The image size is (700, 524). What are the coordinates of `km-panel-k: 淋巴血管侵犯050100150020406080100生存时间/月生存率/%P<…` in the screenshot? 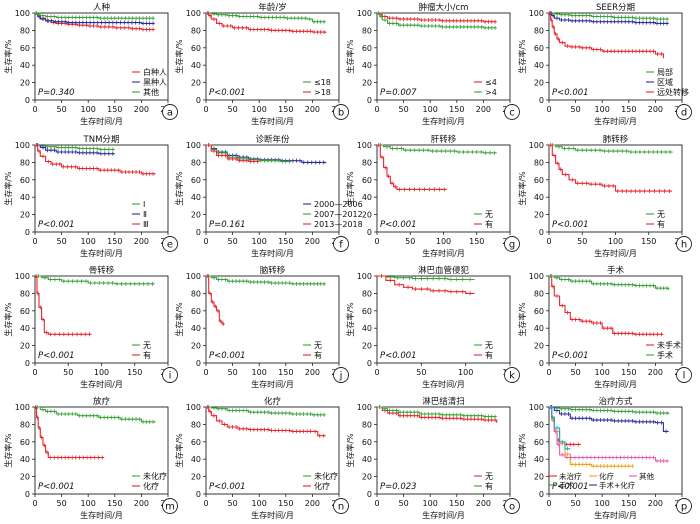 It's located at (432, 327).